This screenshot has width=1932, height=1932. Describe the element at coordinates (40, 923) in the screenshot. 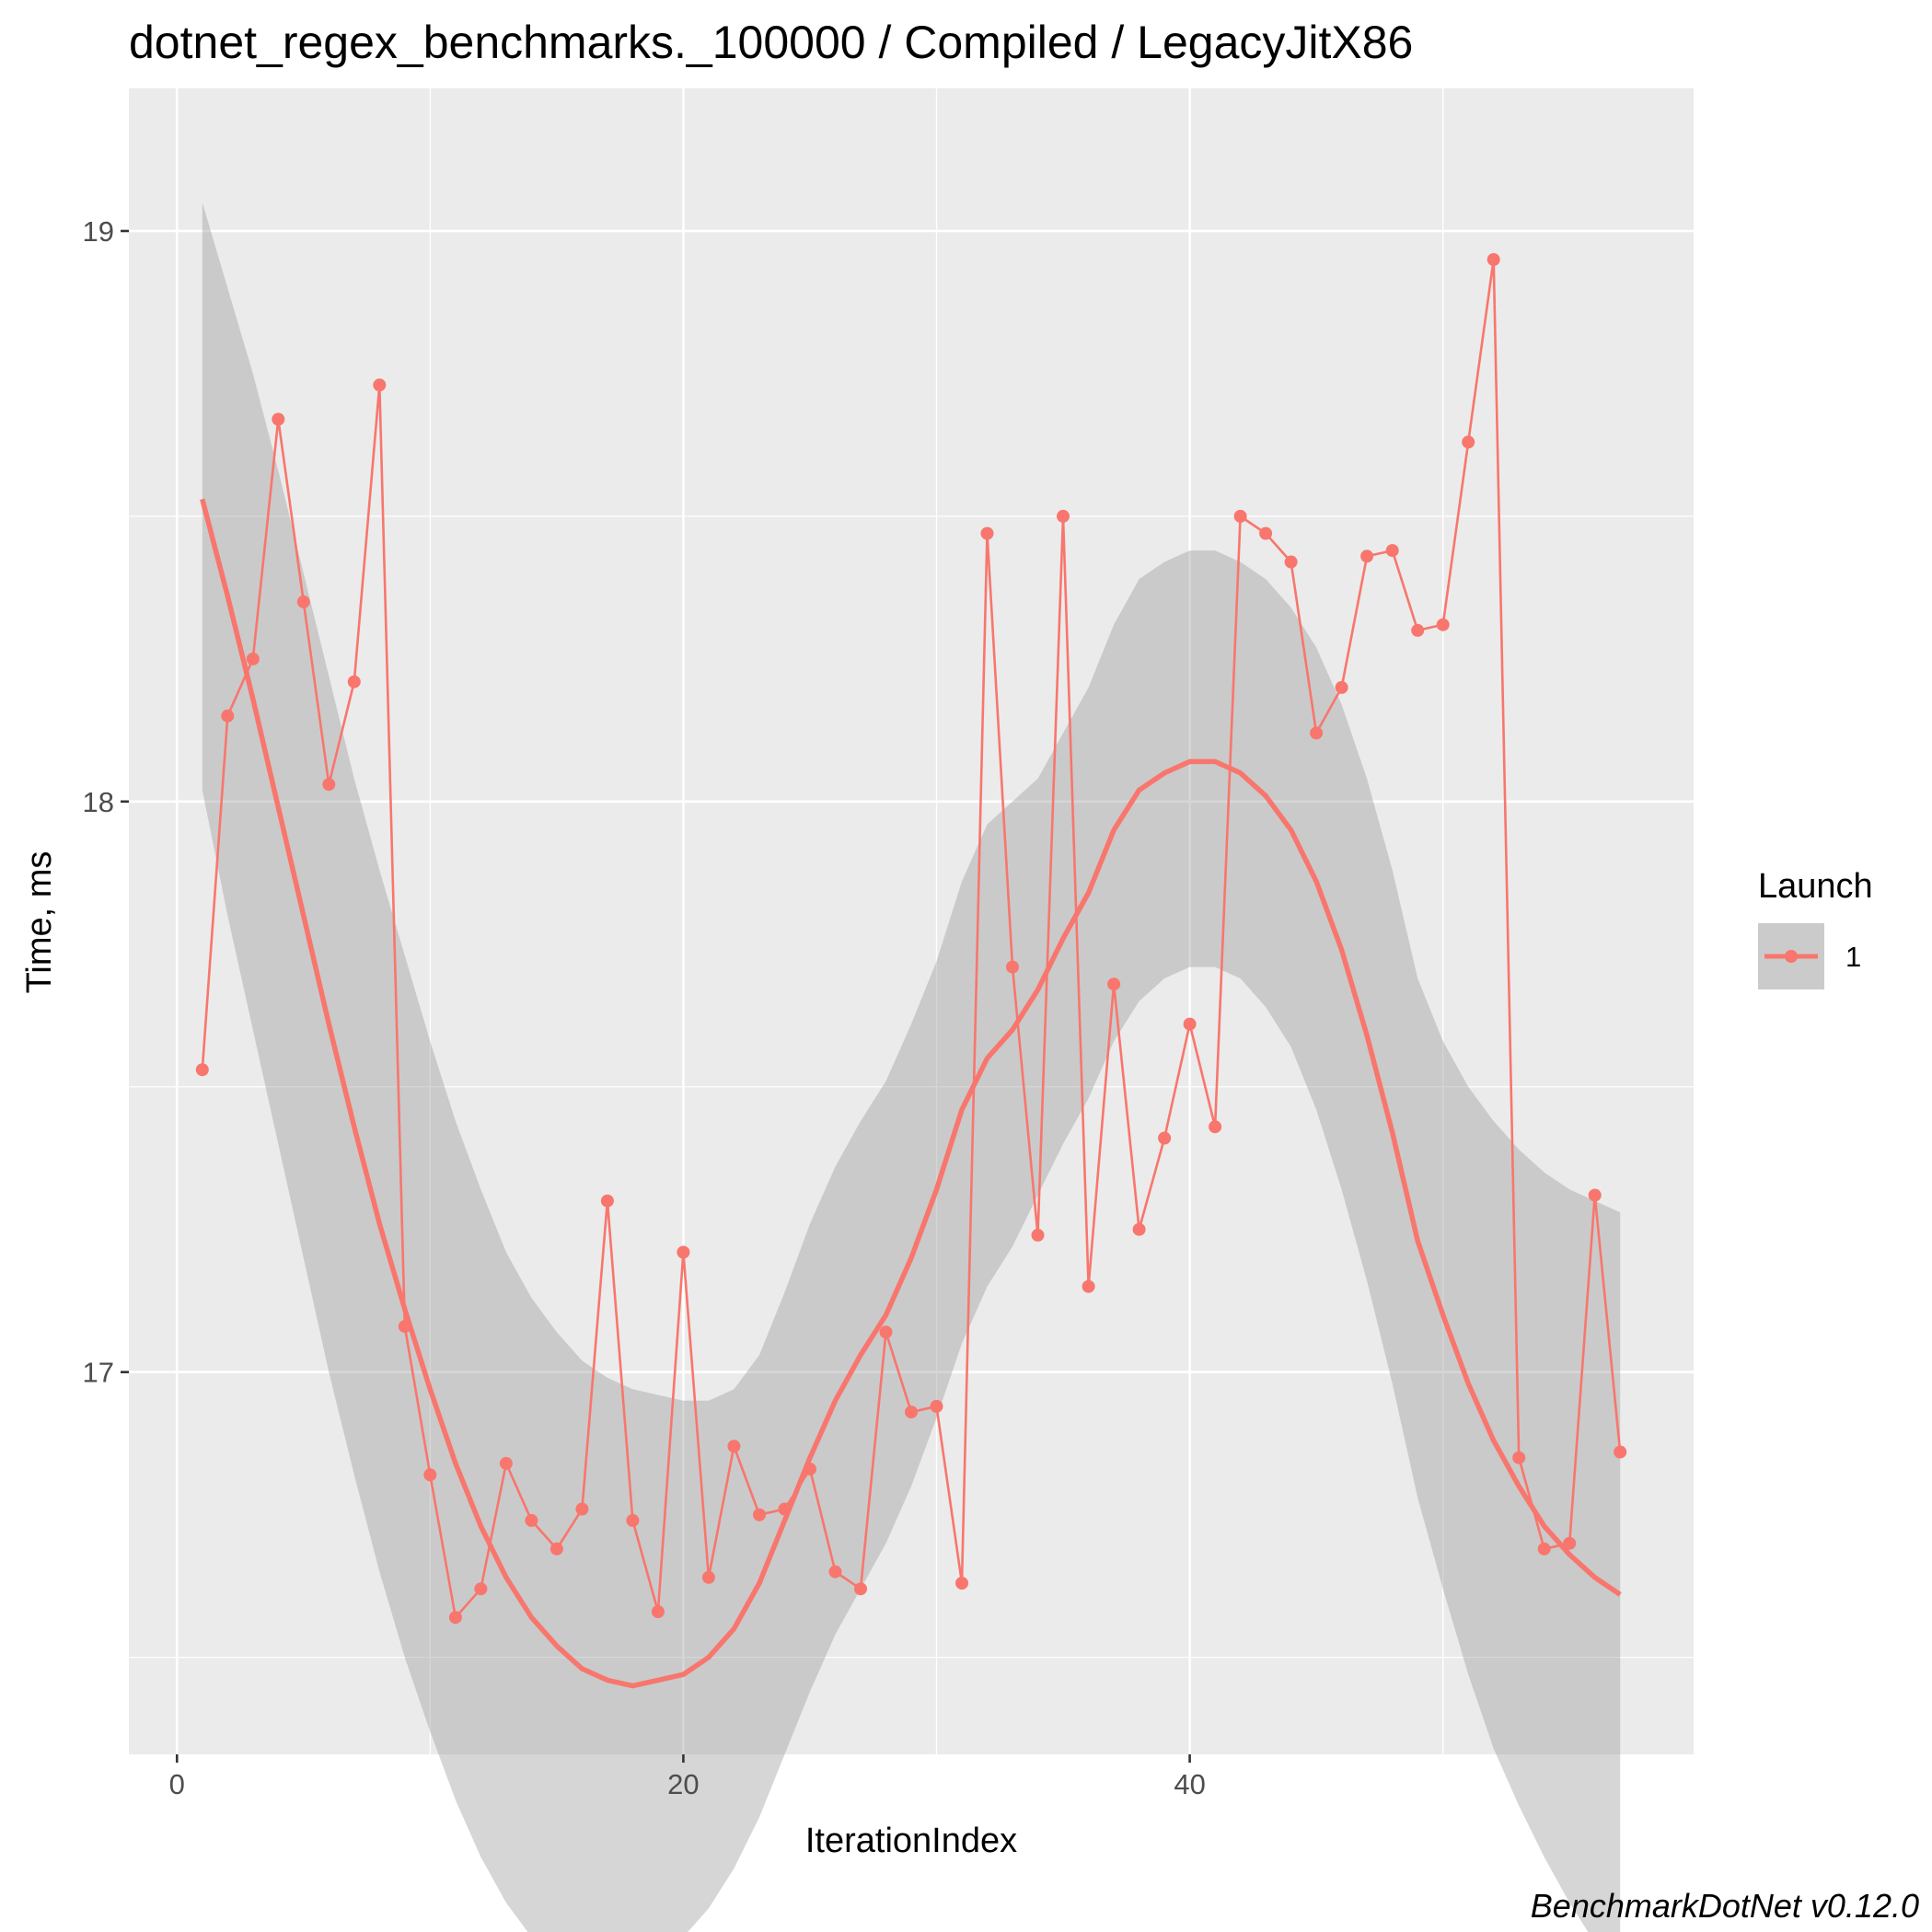

I see `y-axis-title: Time, ms` at that location.